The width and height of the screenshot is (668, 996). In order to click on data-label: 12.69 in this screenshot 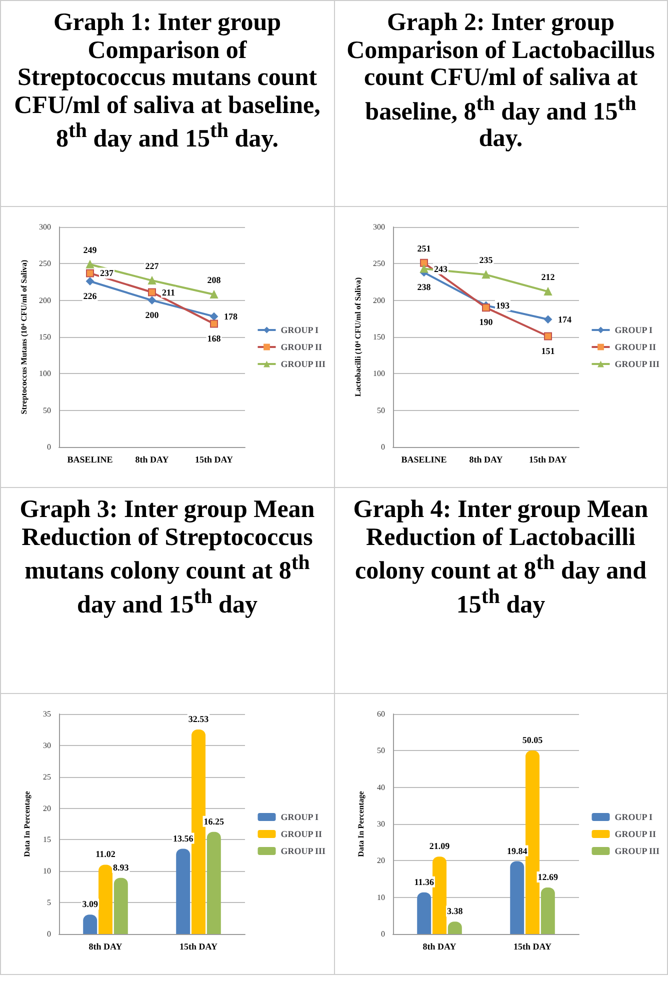, I will do `click(547, 877)`.